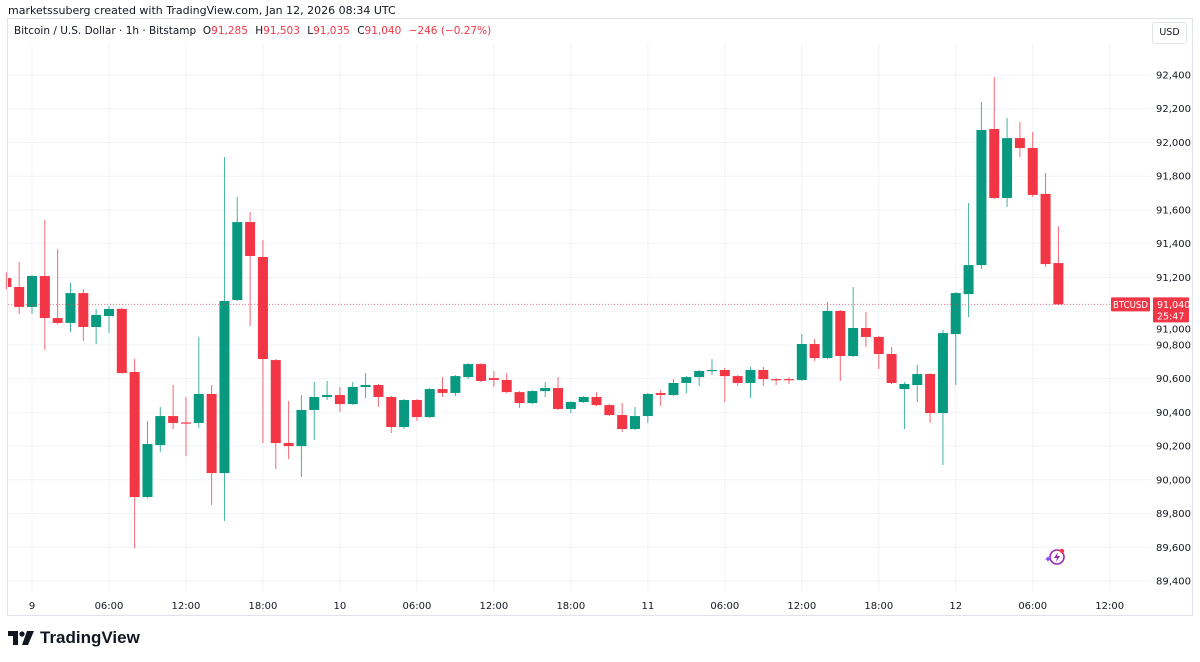 This screenshot has width=1200, height=662. I want to click on tradingview-logo: TradingView, so click(74, 638).